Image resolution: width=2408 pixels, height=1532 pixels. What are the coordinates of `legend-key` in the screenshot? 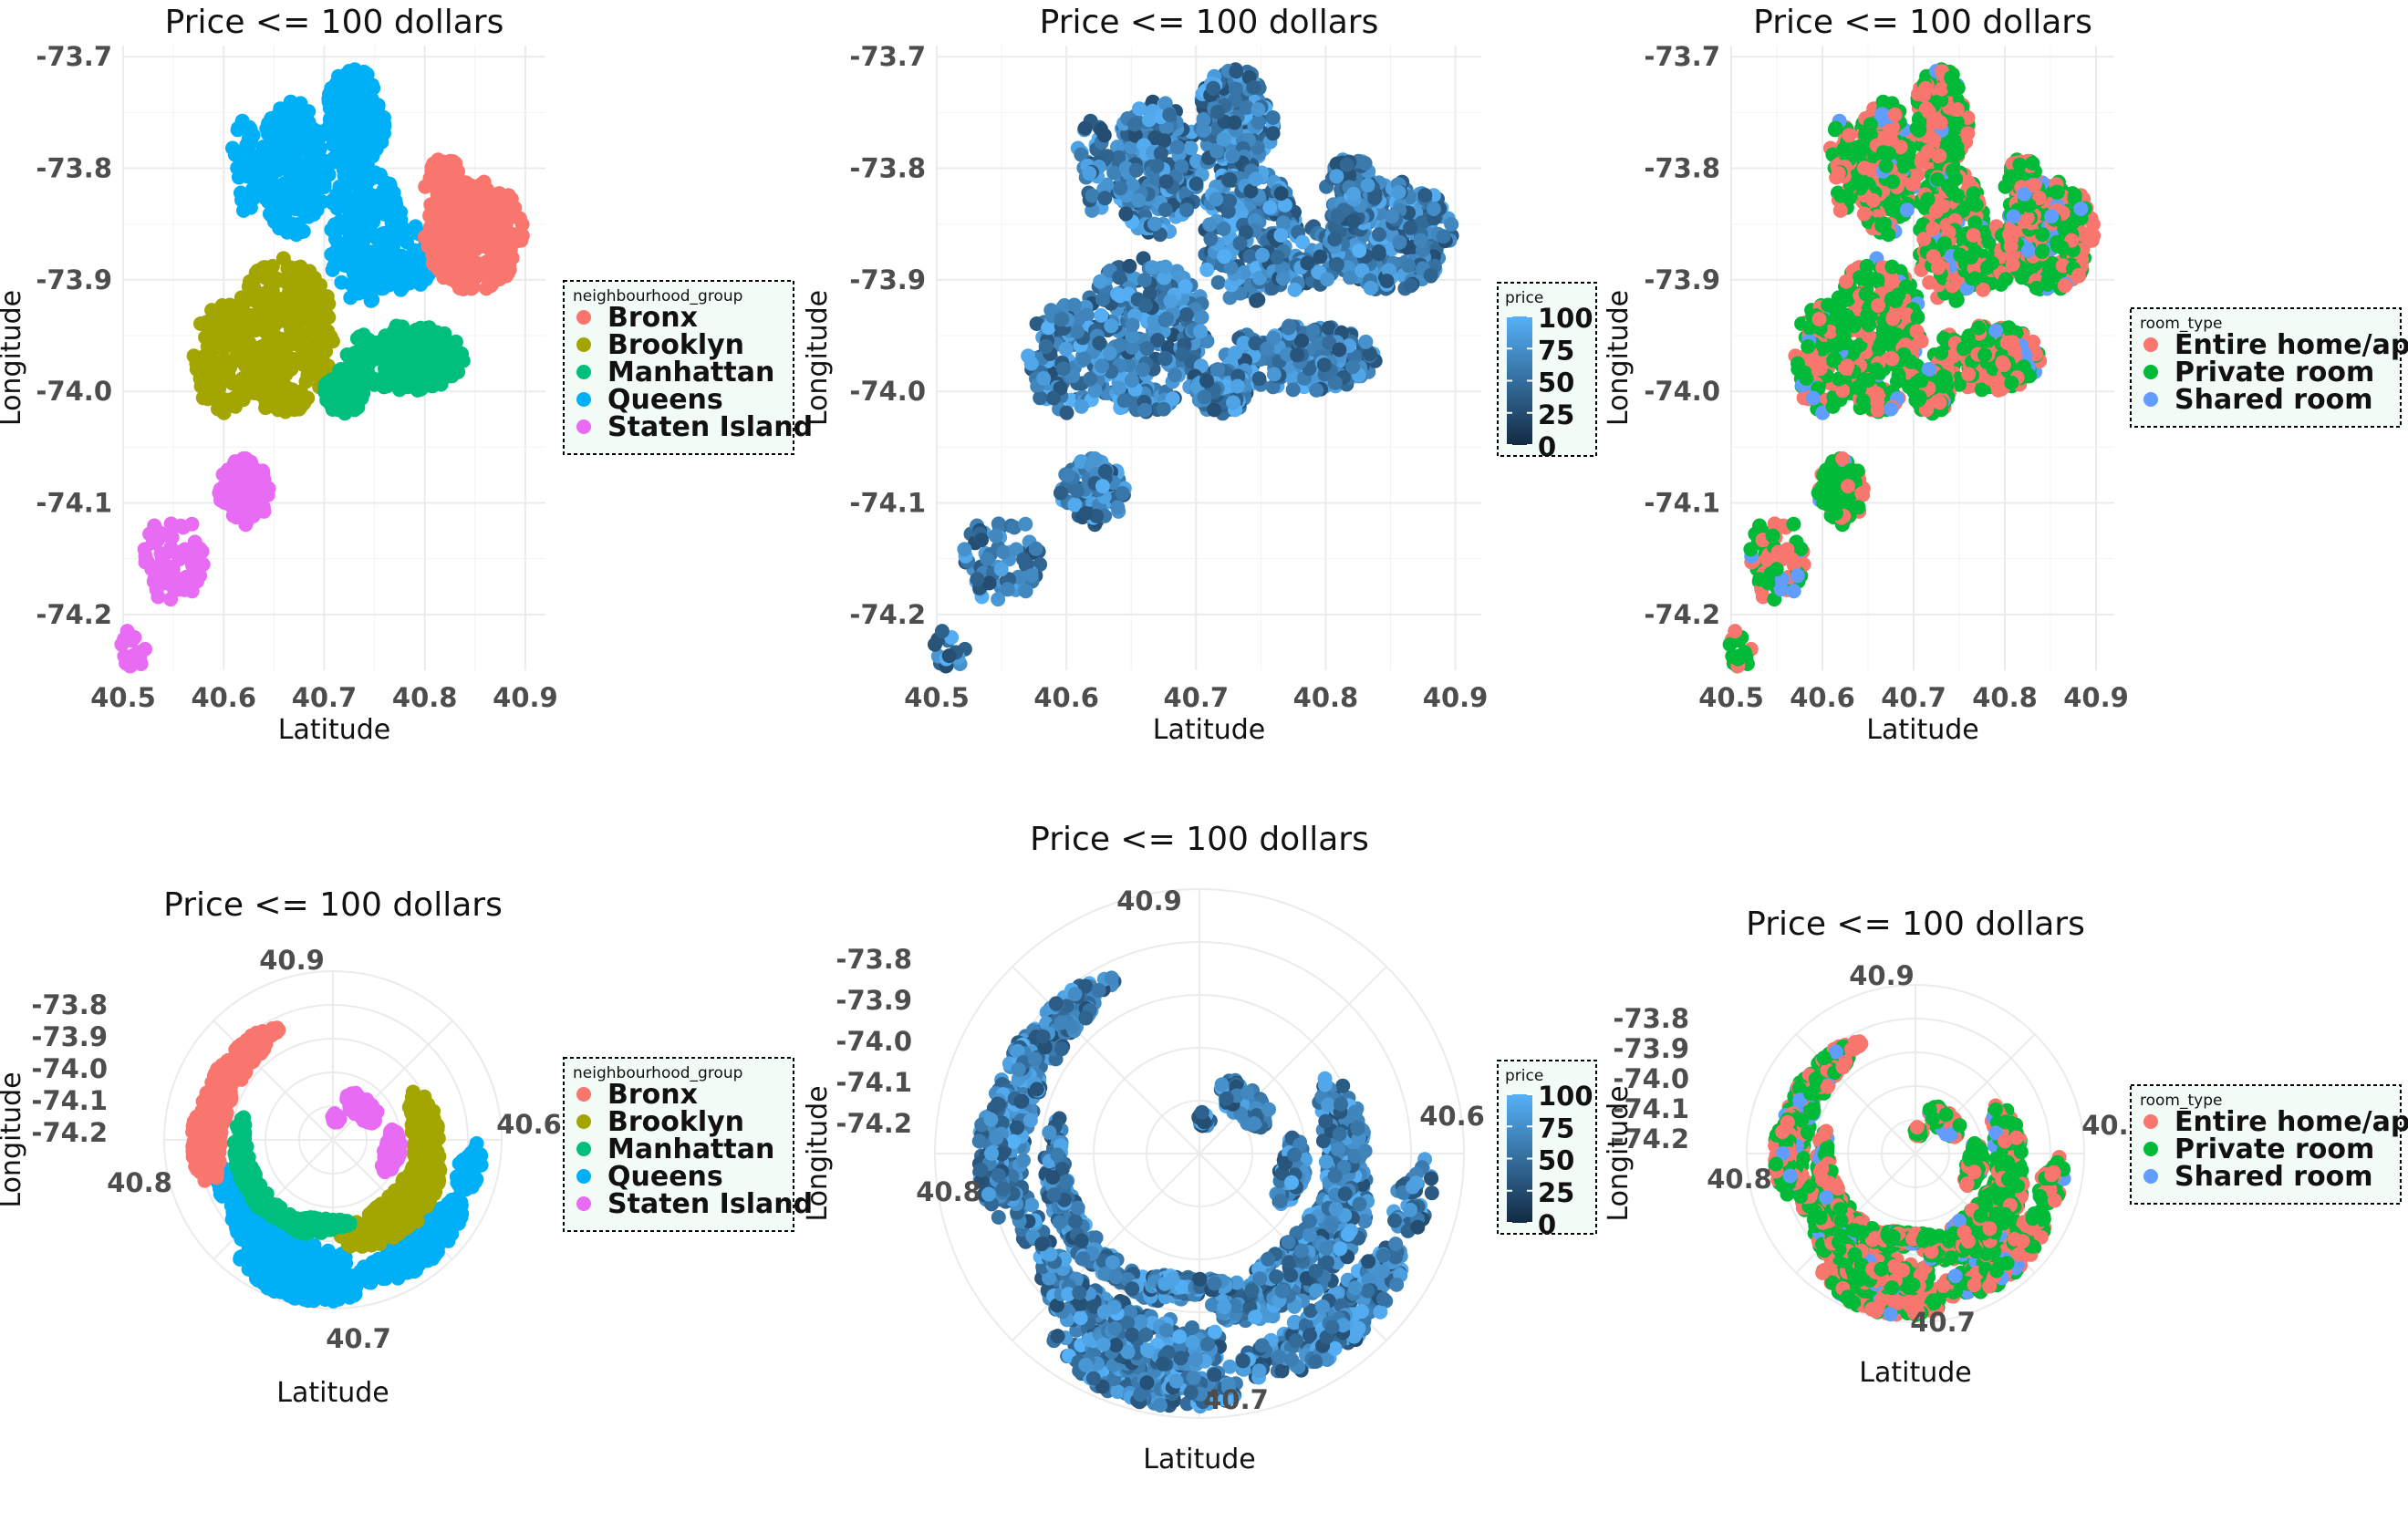 It's located at (583, 399).